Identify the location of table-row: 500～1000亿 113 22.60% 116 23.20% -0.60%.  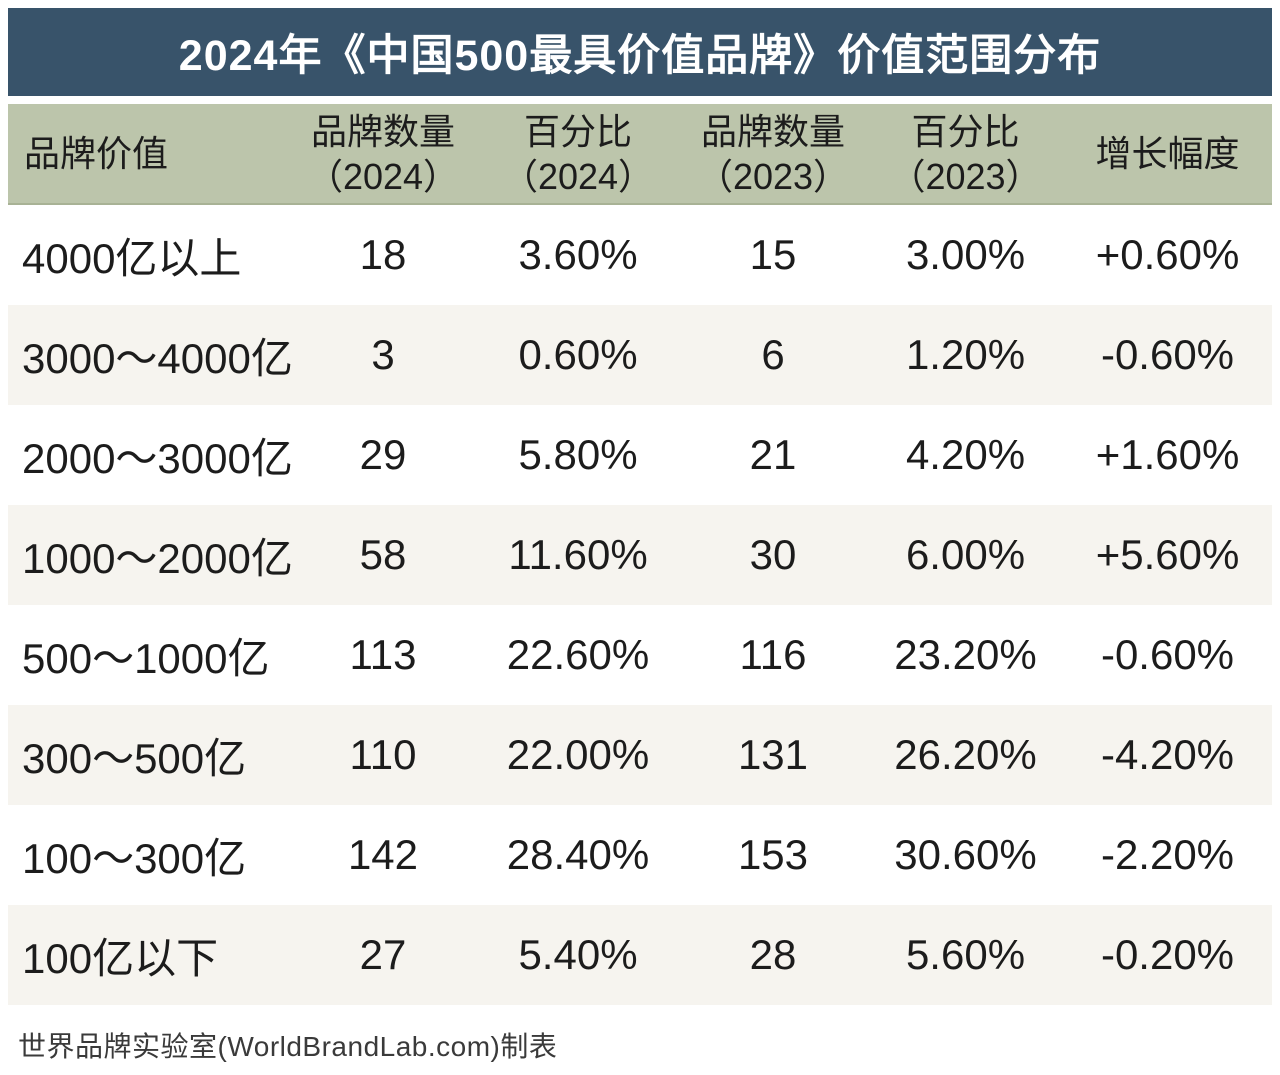
(640, 655).